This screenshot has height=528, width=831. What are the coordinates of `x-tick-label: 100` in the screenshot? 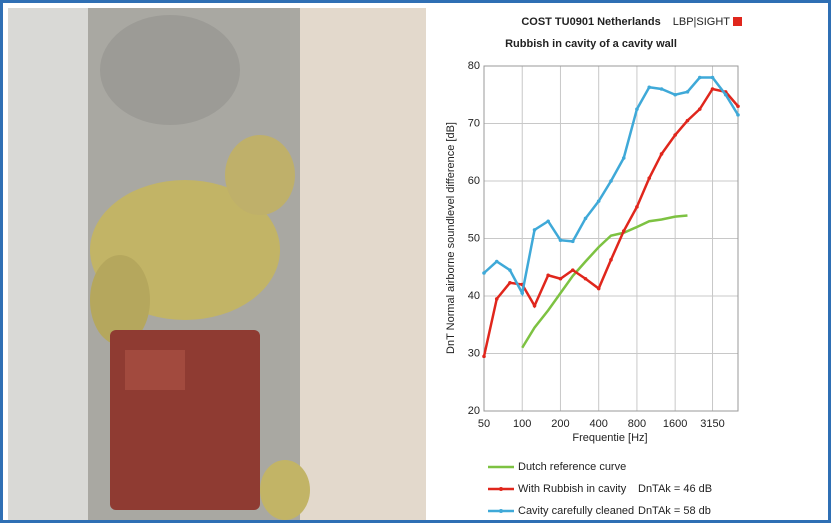 It's located at (522, 424).